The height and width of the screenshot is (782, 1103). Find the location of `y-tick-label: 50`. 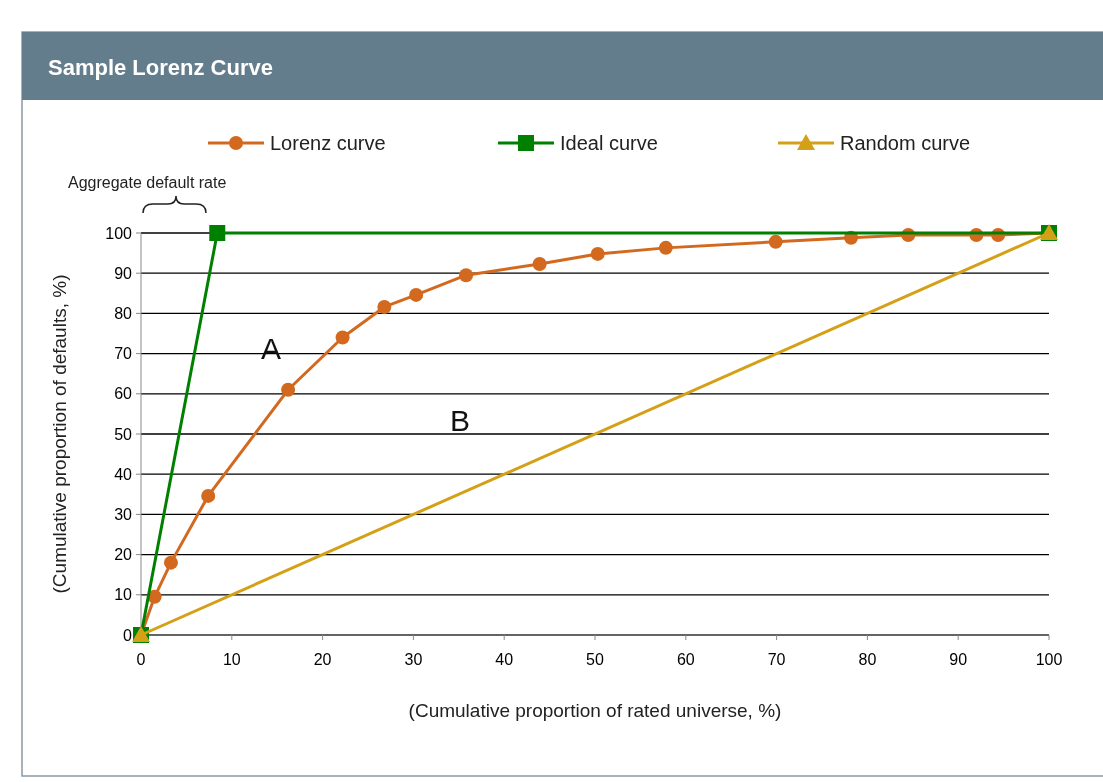

y-tick-label: 50 is located at coordinates (123, 434).